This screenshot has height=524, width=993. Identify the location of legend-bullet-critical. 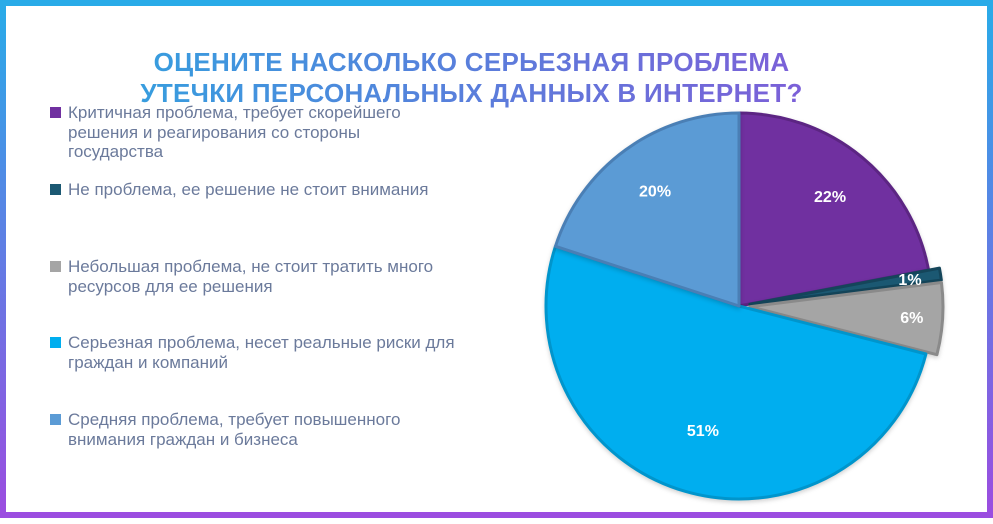
(55, 112).